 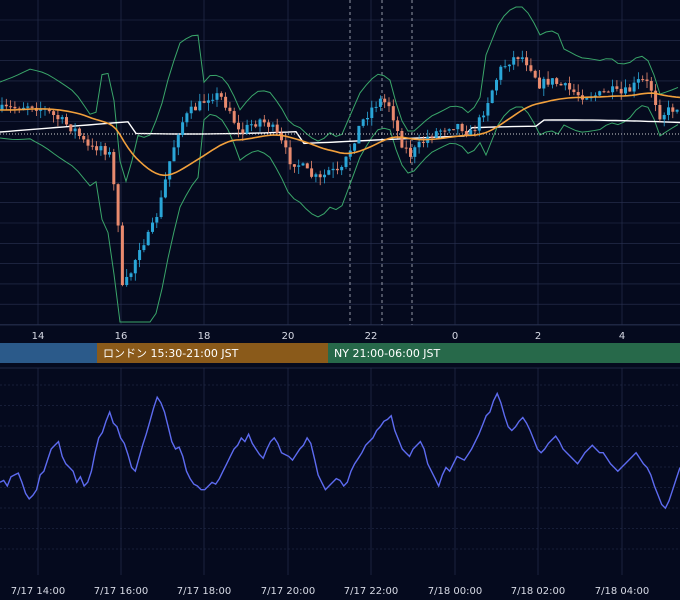 What do you see at coordinates (371, 336) in the screenshot?
I see `main-x-tick-label: 22` at bounding box center [371, 336].